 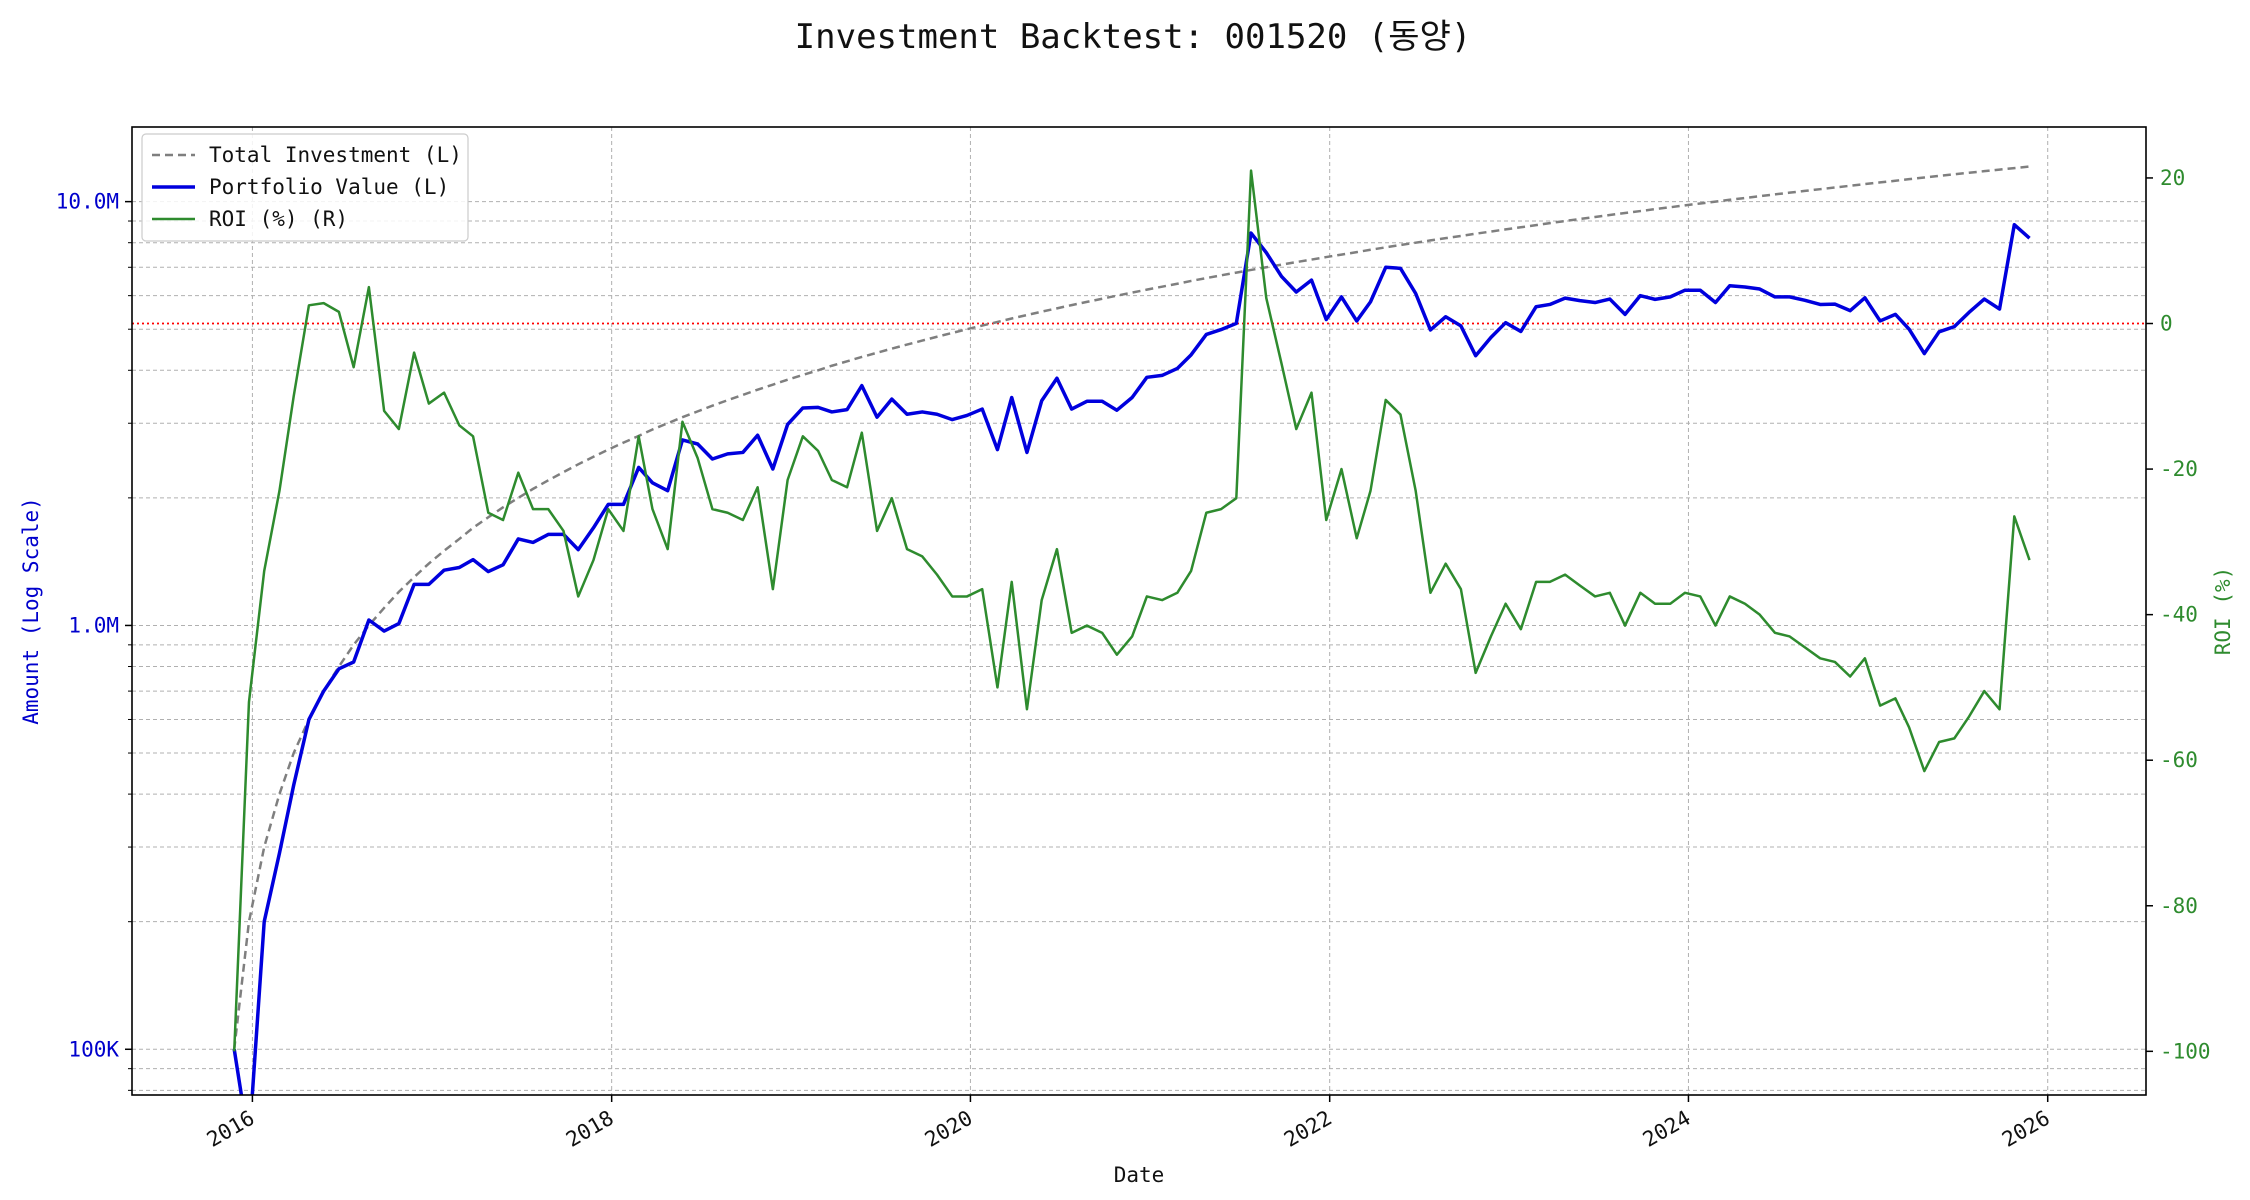 I want to click on chart-title: Investment Backtest: 001520 (동양), so click(x=1133, y=37).